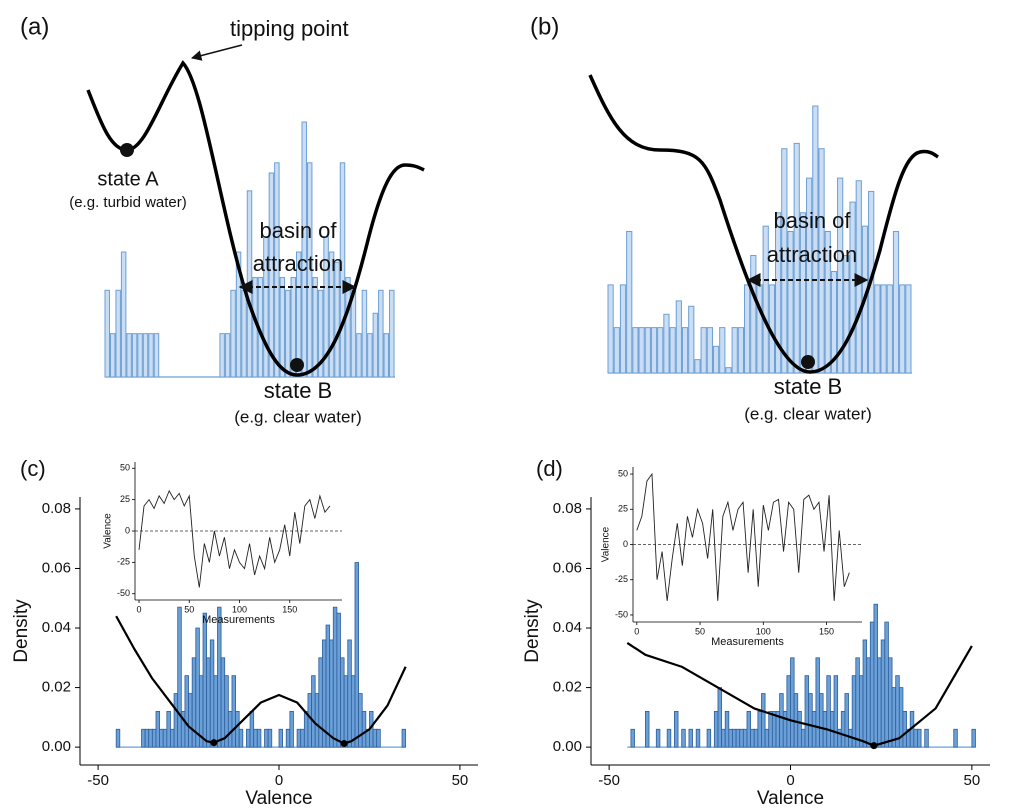  What do you see at coordinates (21, 631) in the screenshot?
I see `y-axis-title: Density` at bounding box center [21, 631].